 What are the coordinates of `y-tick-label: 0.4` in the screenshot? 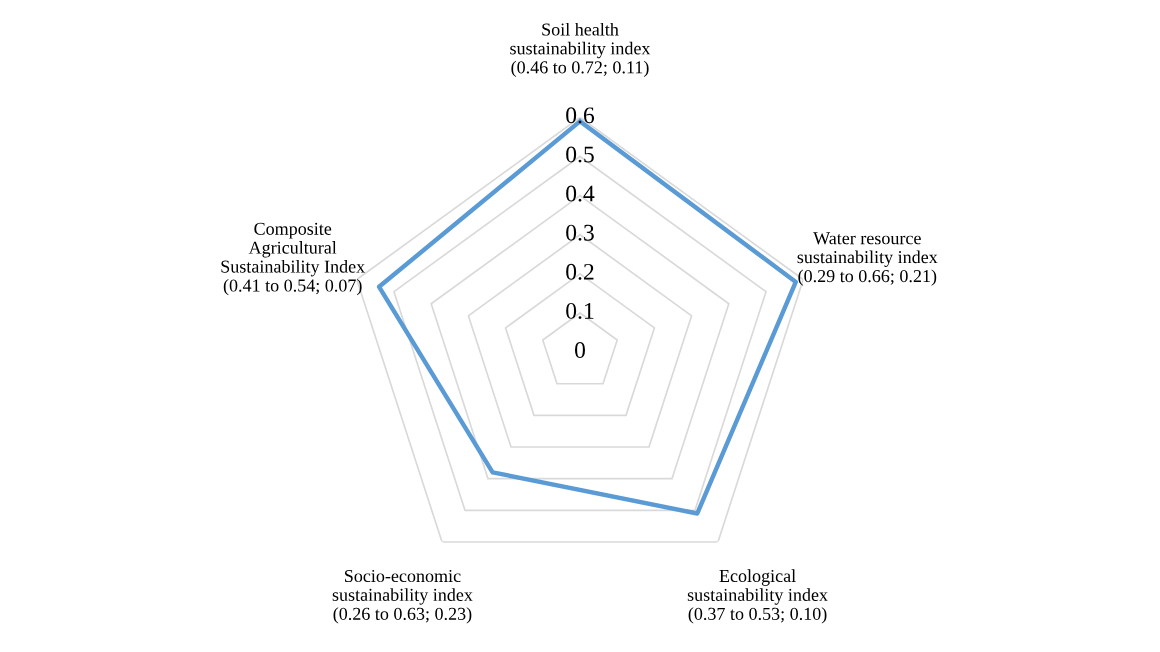 It's located at (580, 193).